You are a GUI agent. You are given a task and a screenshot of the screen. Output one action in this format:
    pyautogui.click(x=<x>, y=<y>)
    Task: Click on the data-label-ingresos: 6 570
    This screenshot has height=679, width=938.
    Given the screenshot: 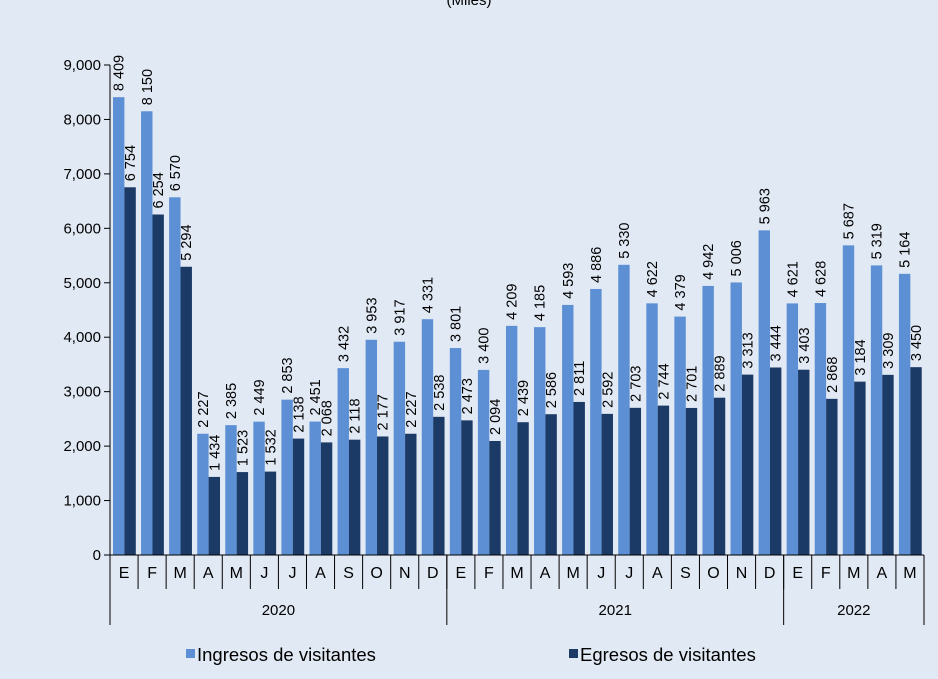 What is the action you would take?
    pyautogui.click(x=176, y=173)
    